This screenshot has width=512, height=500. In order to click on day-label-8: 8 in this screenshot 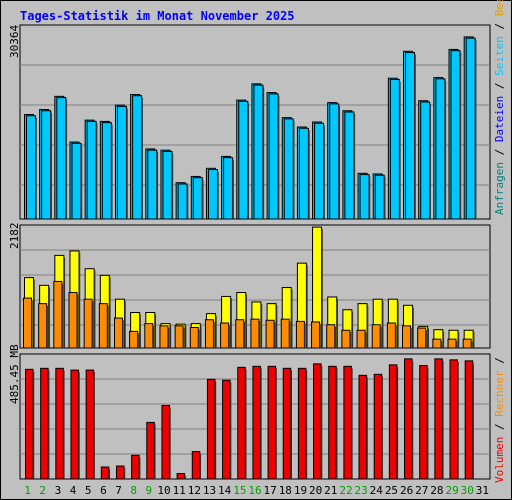, I will do `click(133, 490)`.